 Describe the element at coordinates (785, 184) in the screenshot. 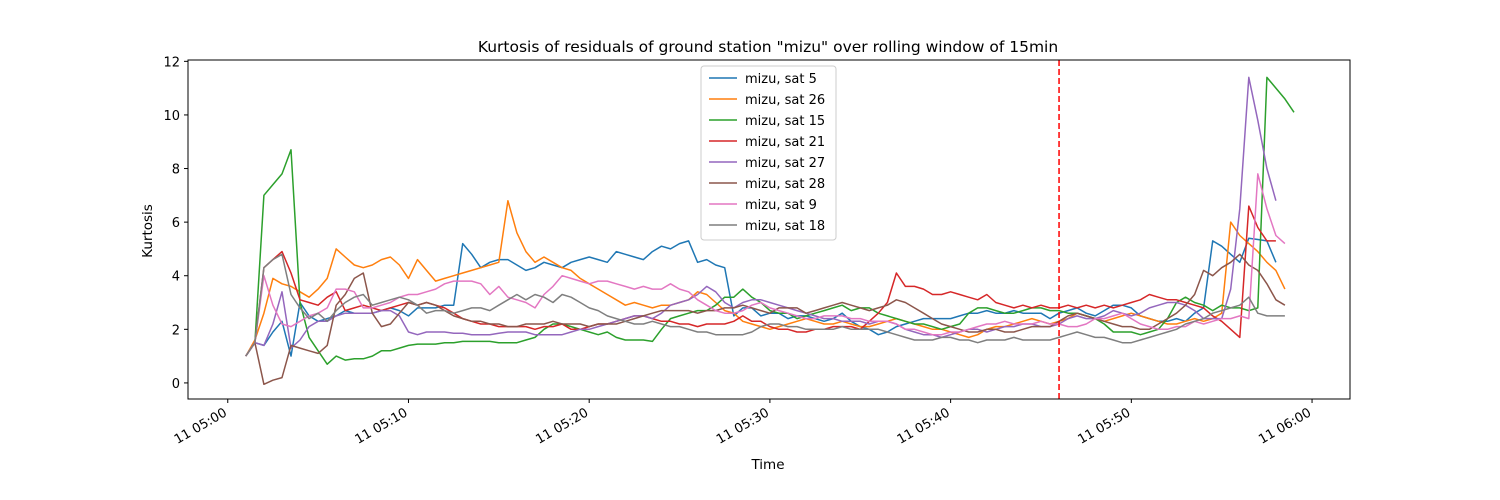

I see `legend-label: mizu, sat 28` at that location.